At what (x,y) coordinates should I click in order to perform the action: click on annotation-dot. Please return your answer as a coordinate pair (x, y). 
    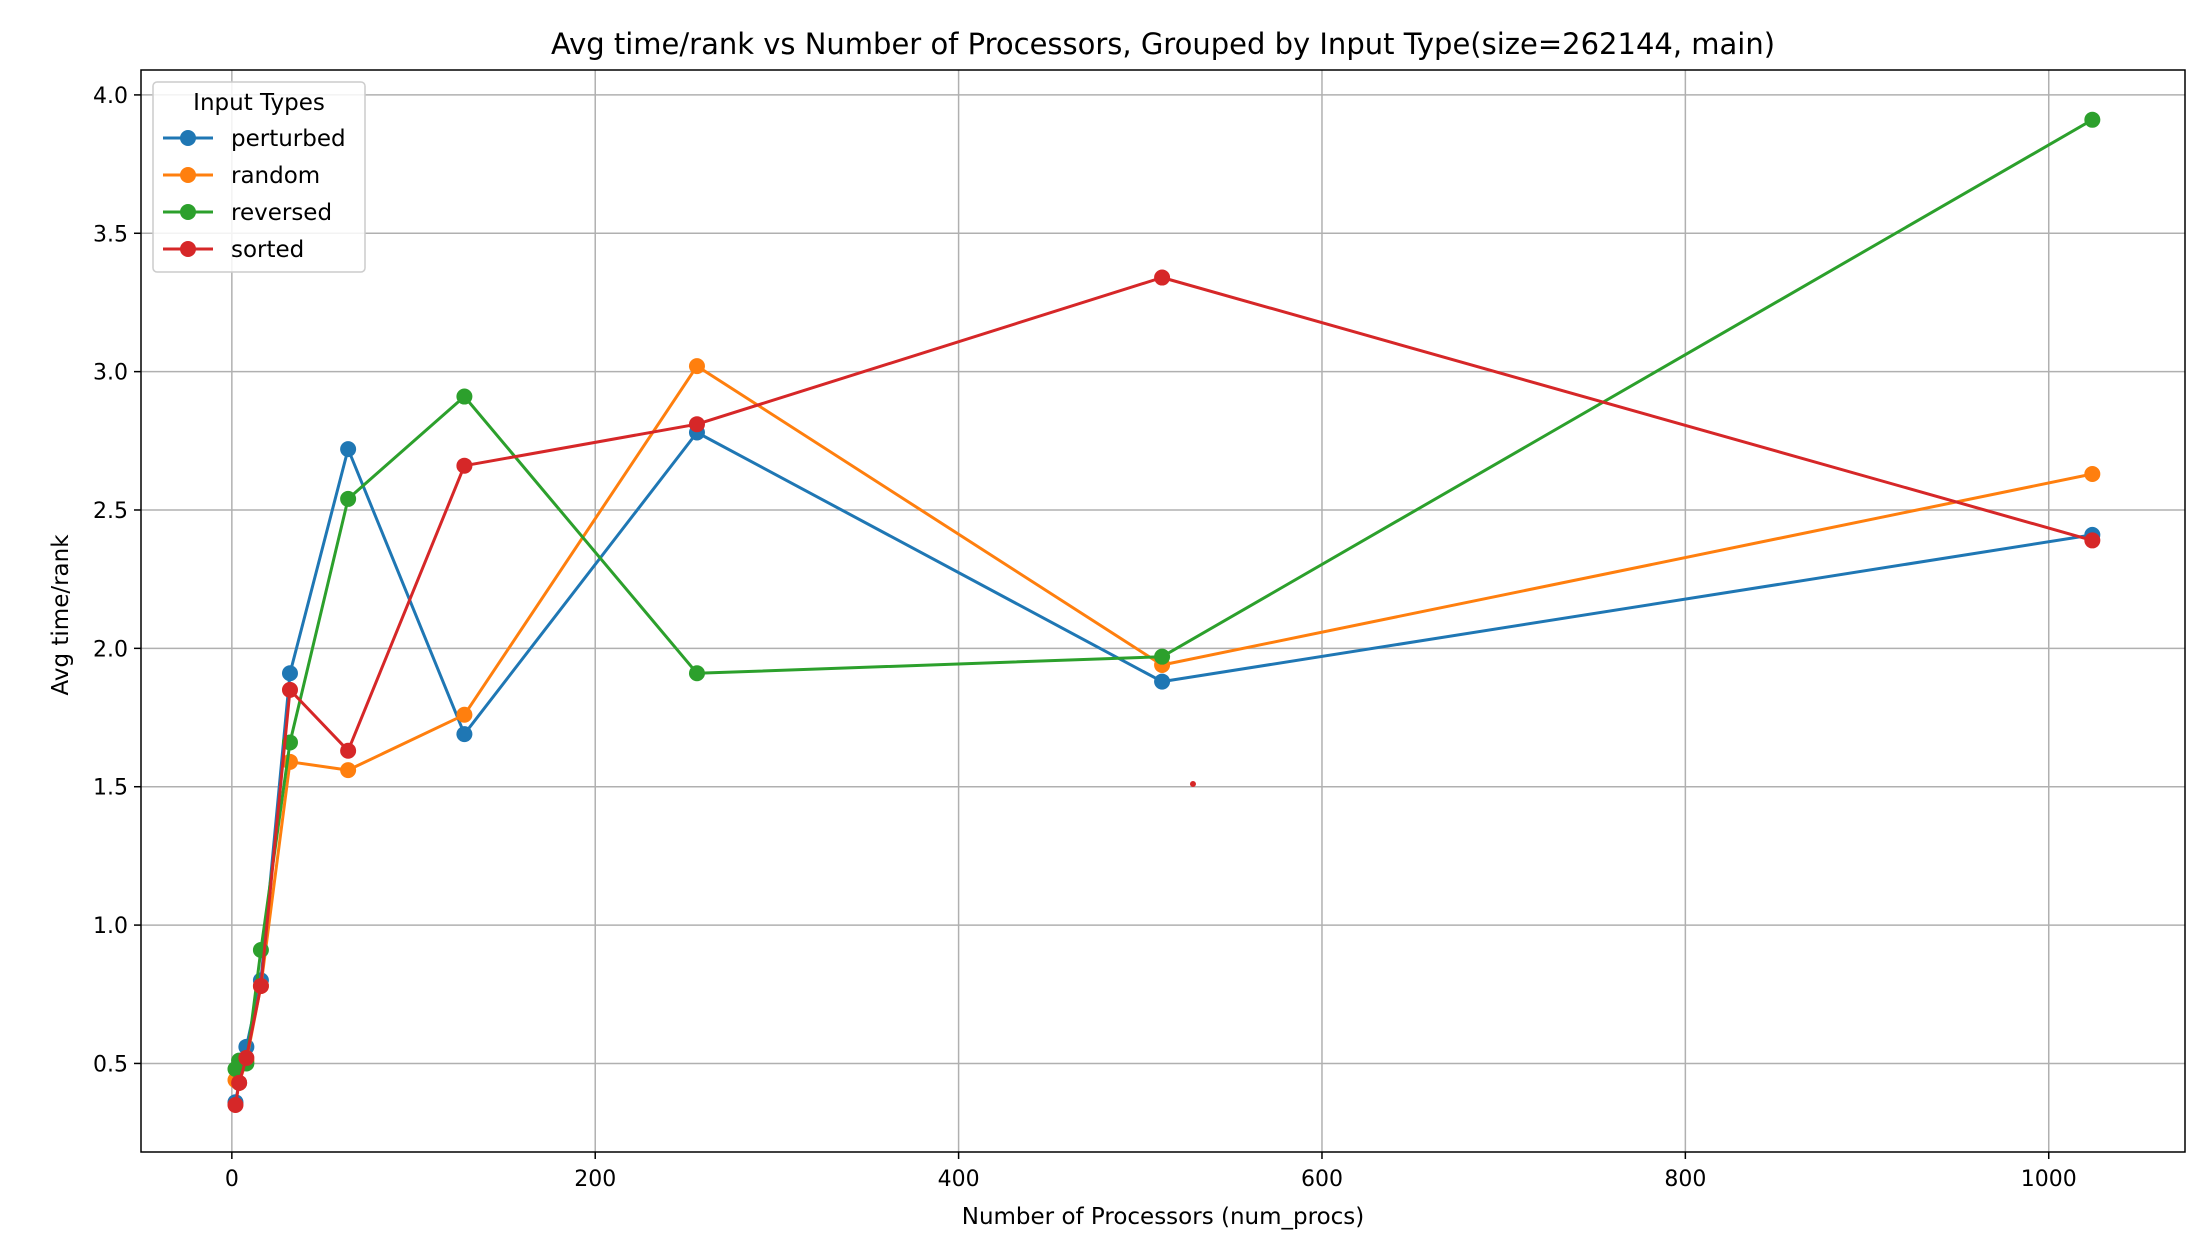
    Looking at the image, I should click on (1192, 783).